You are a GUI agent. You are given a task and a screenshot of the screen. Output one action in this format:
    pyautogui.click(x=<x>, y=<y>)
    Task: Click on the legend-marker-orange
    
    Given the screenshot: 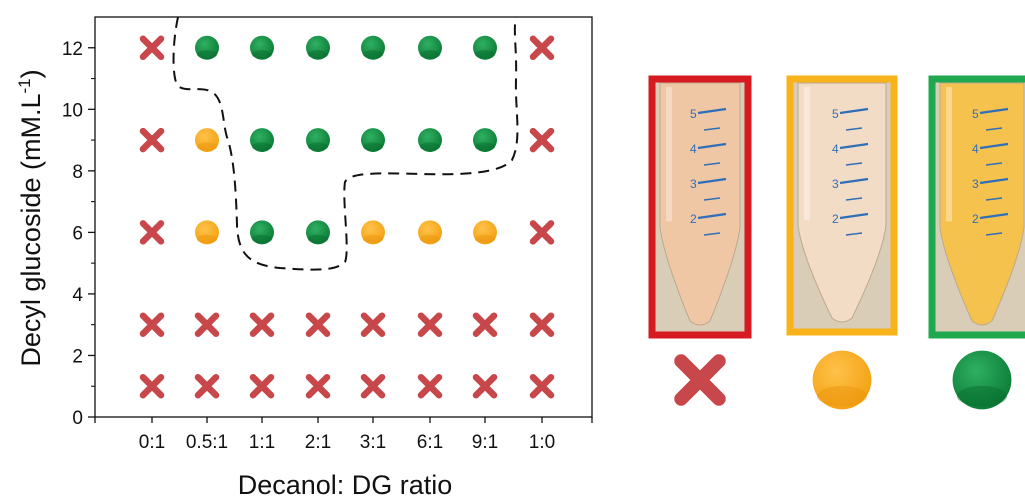 What is the action you would take?
    pyautogui.click(x=842, y=380)
    